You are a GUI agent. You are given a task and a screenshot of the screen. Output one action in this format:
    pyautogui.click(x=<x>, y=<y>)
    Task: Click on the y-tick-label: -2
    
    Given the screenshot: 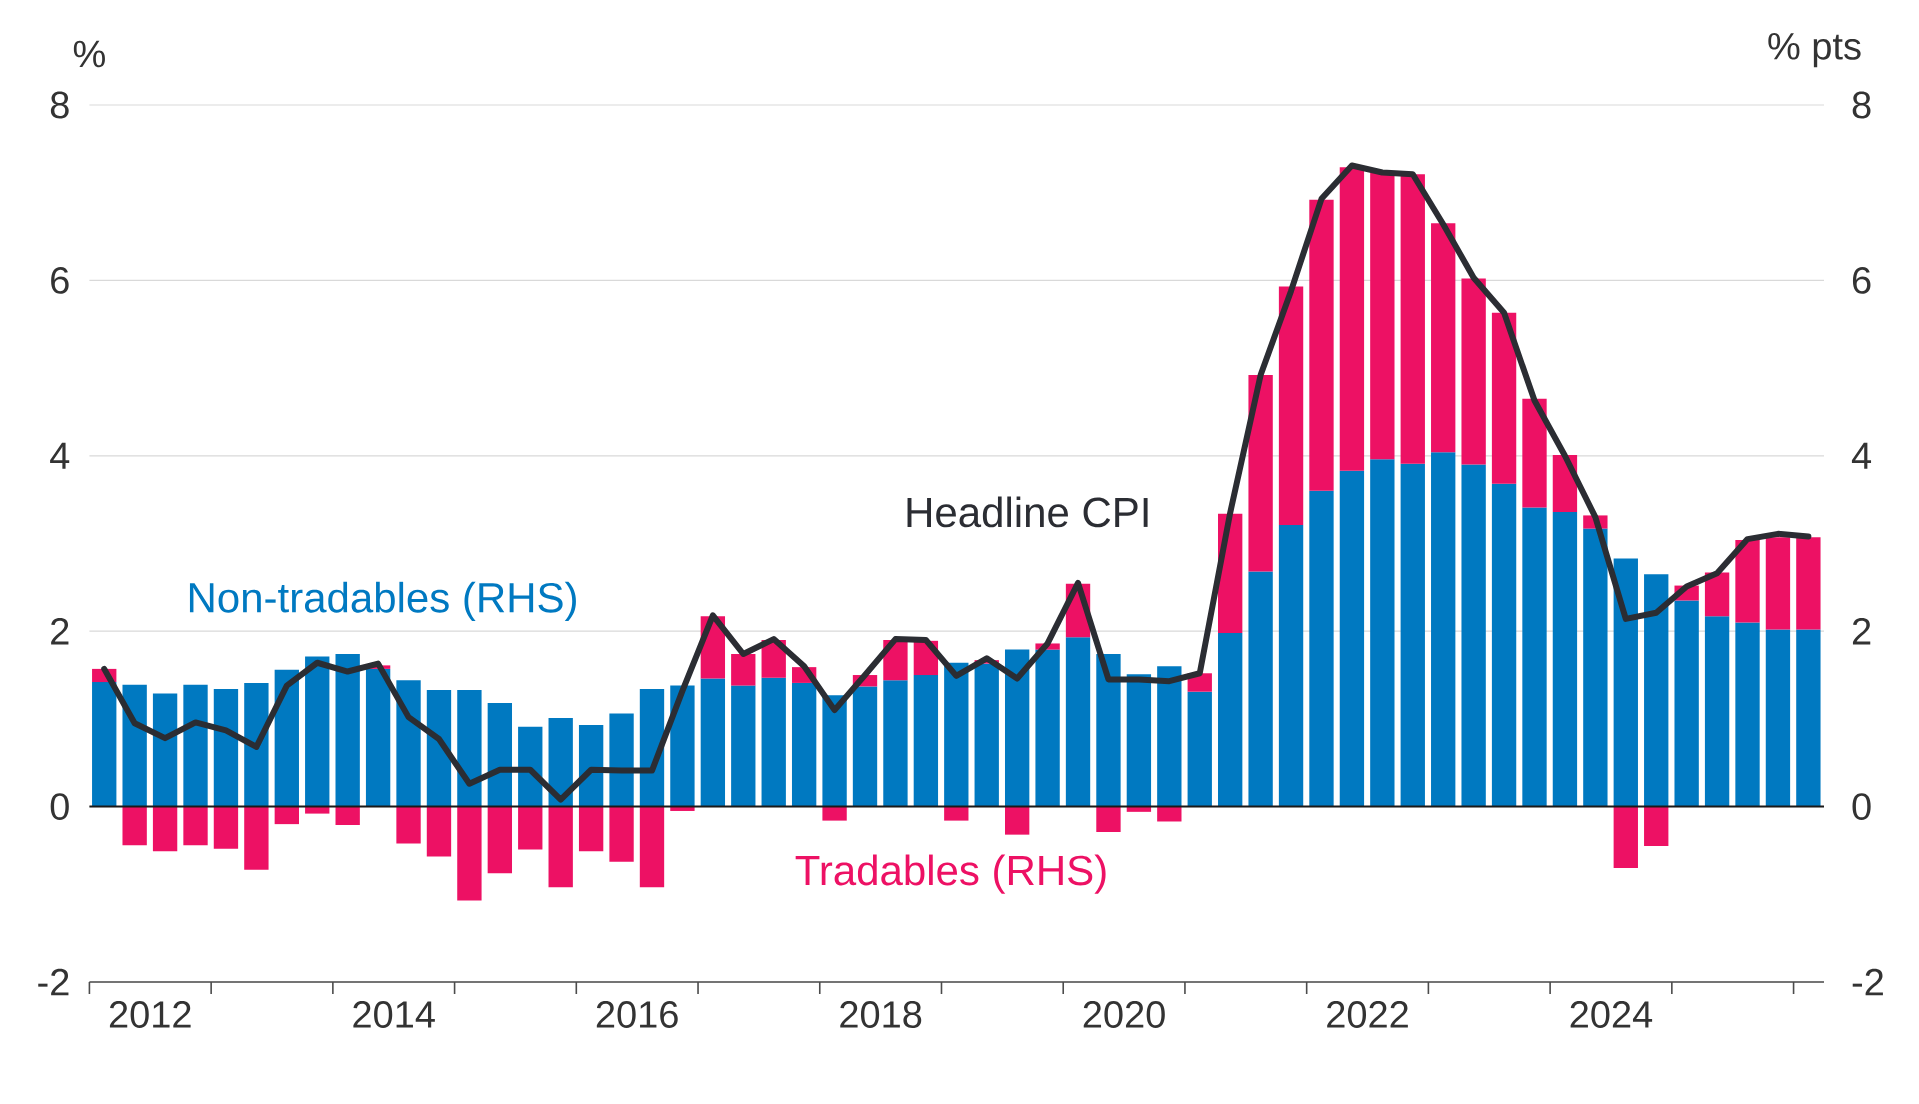 What is the action you would take?
    pyautogui.click(x=53, y=982)
    